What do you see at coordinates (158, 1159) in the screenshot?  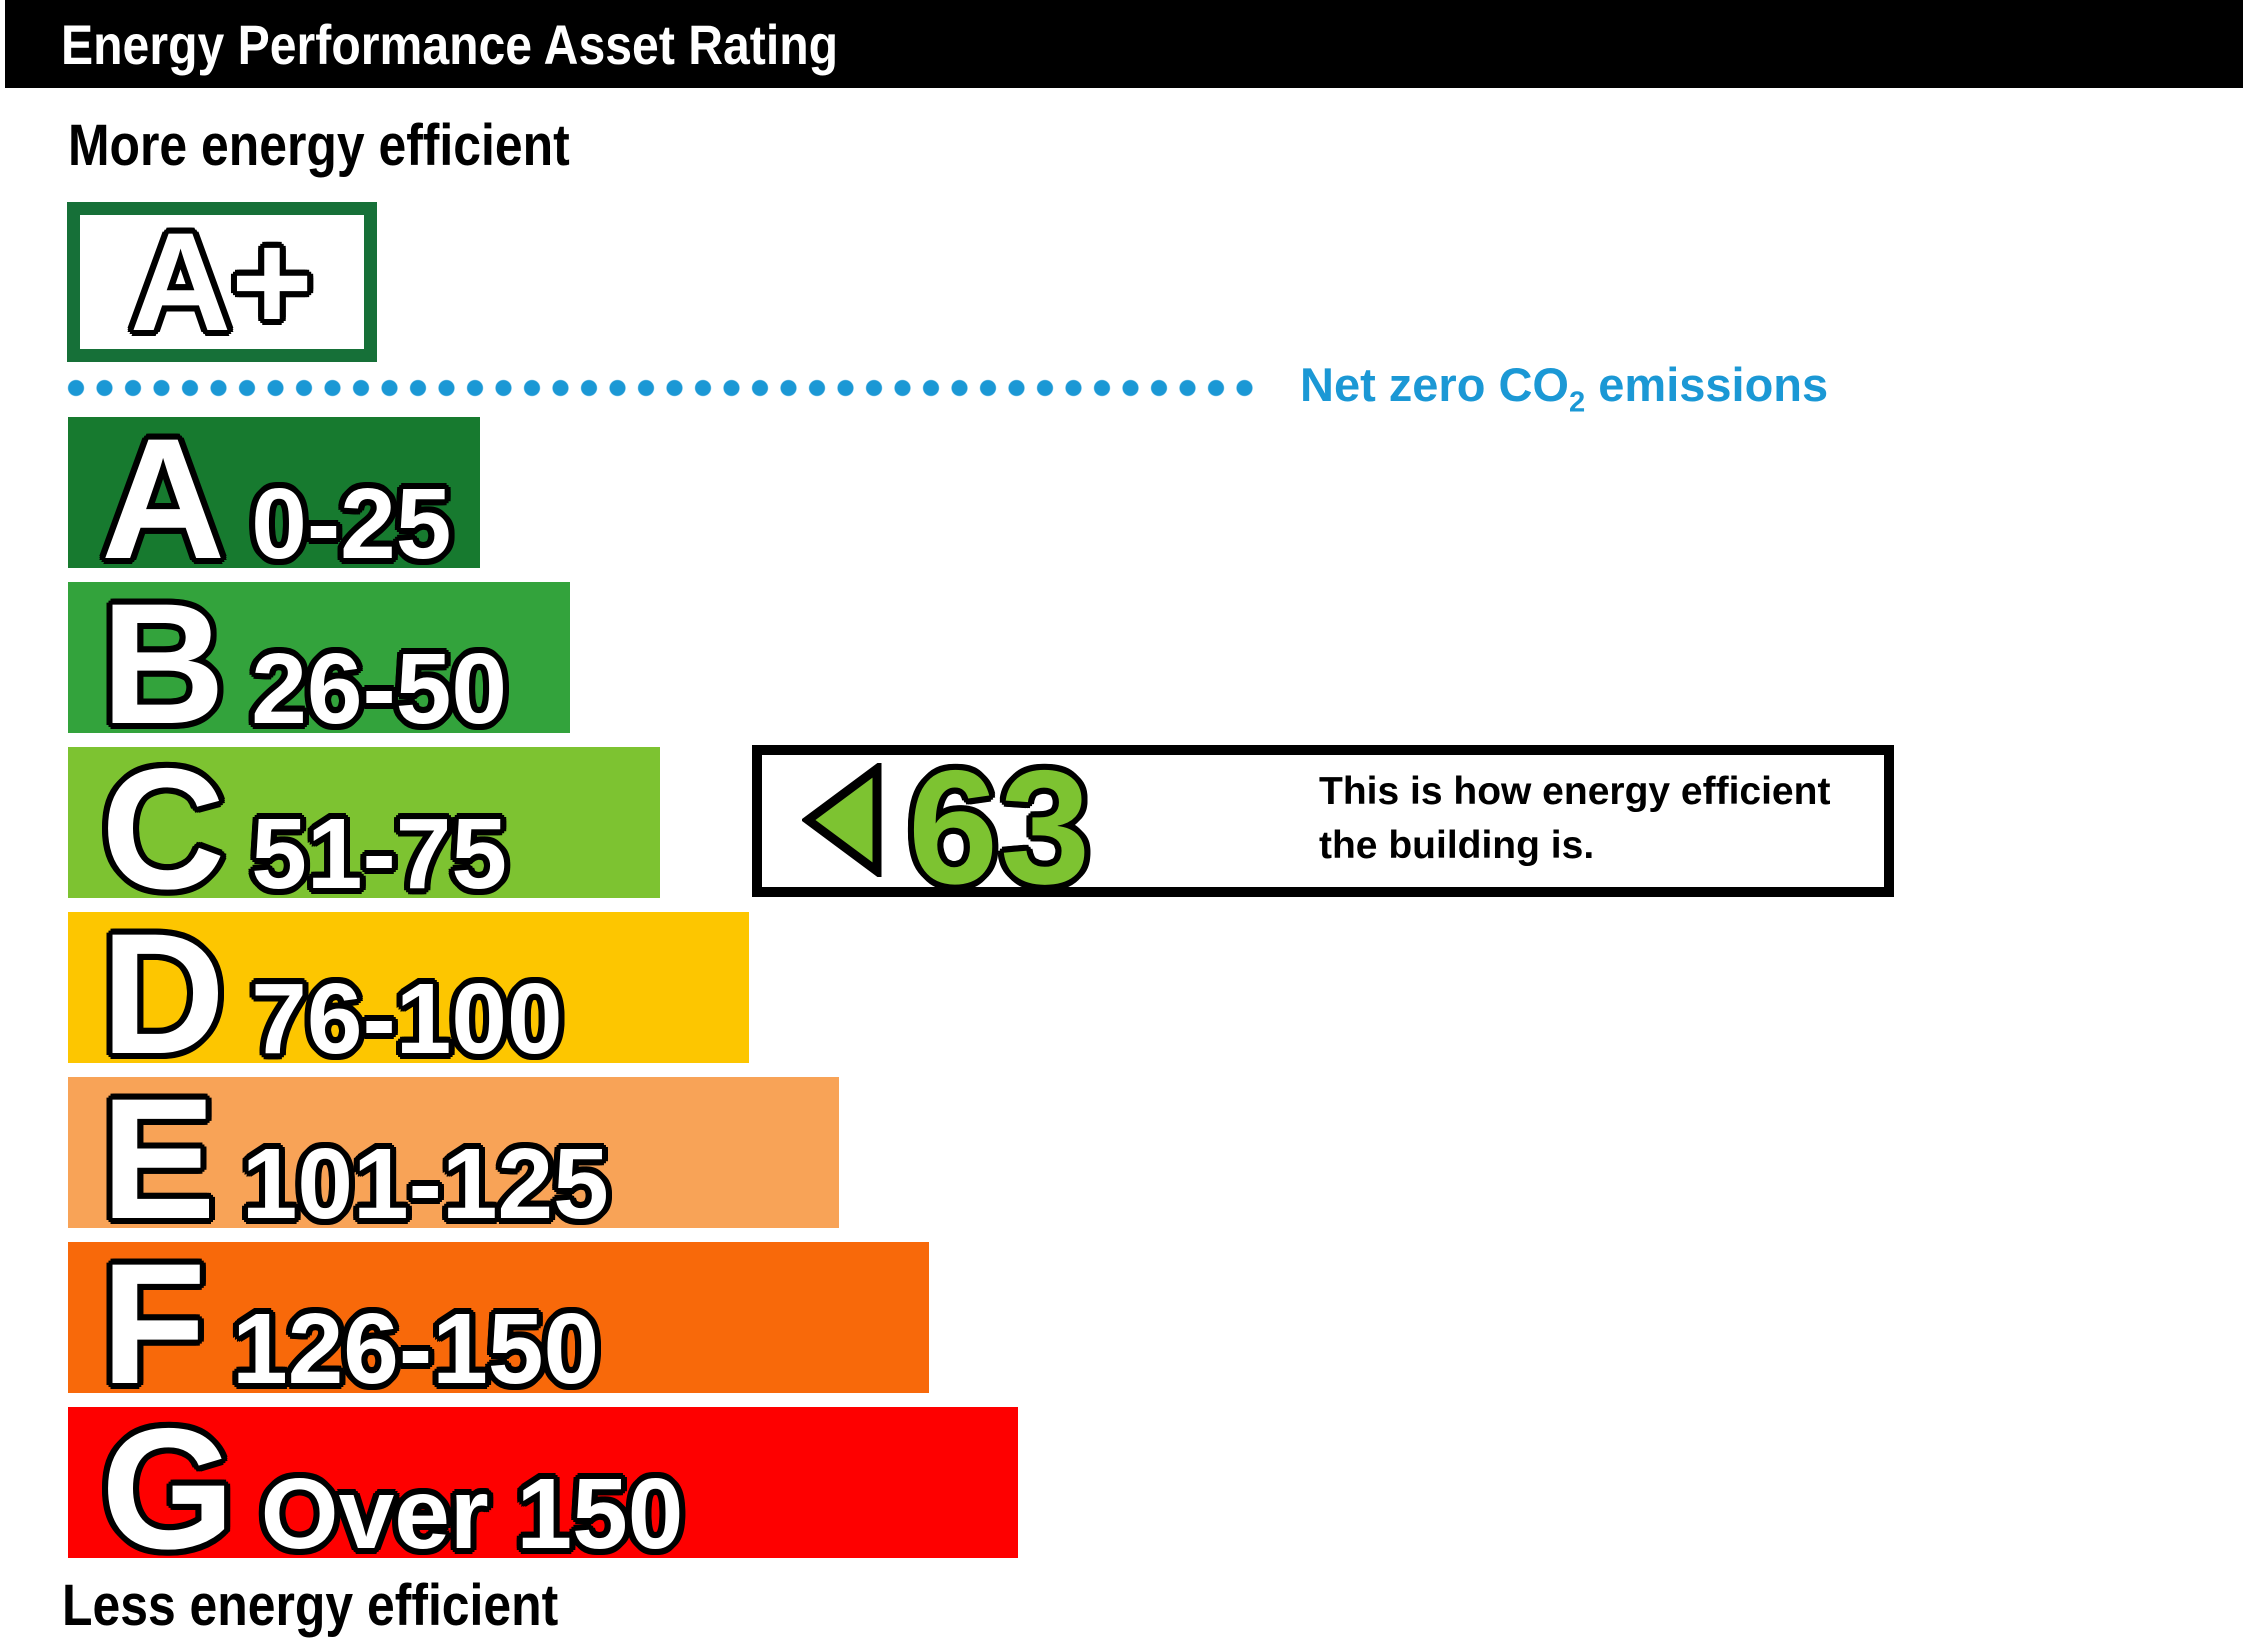 I see `band-e-letter: E` at bounding box center [158, 1159].